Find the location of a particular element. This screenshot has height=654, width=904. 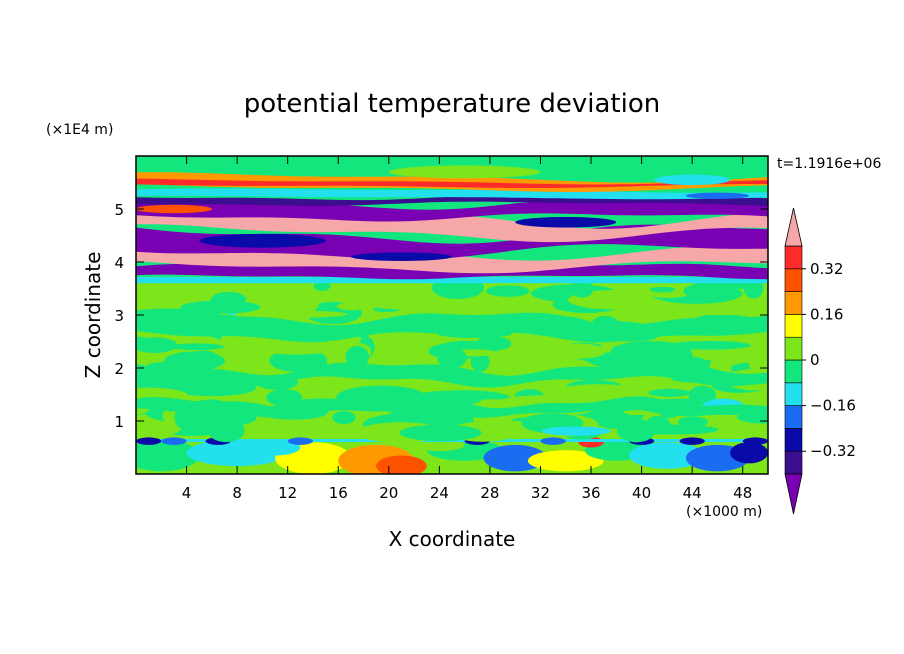

colorbar-label: 0.16 is located at coordinates (826, 314).